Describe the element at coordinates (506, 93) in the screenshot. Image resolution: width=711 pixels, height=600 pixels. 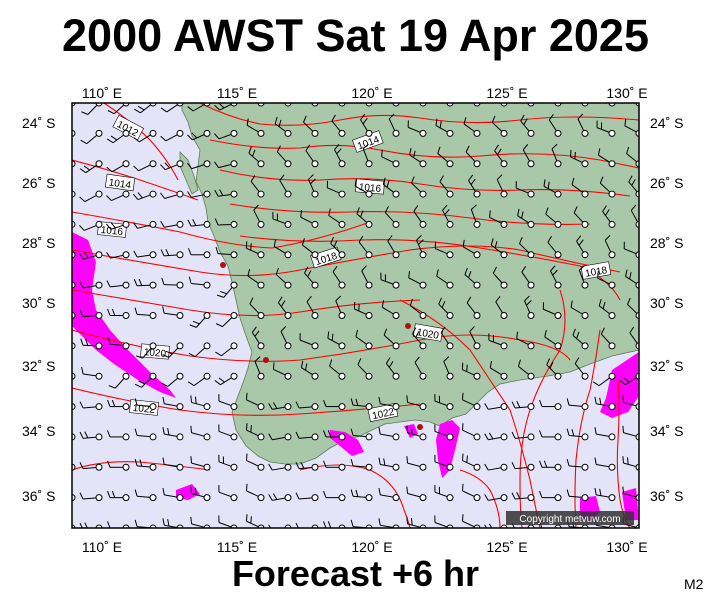
I see `lon-label: 125˚ E` at that location.